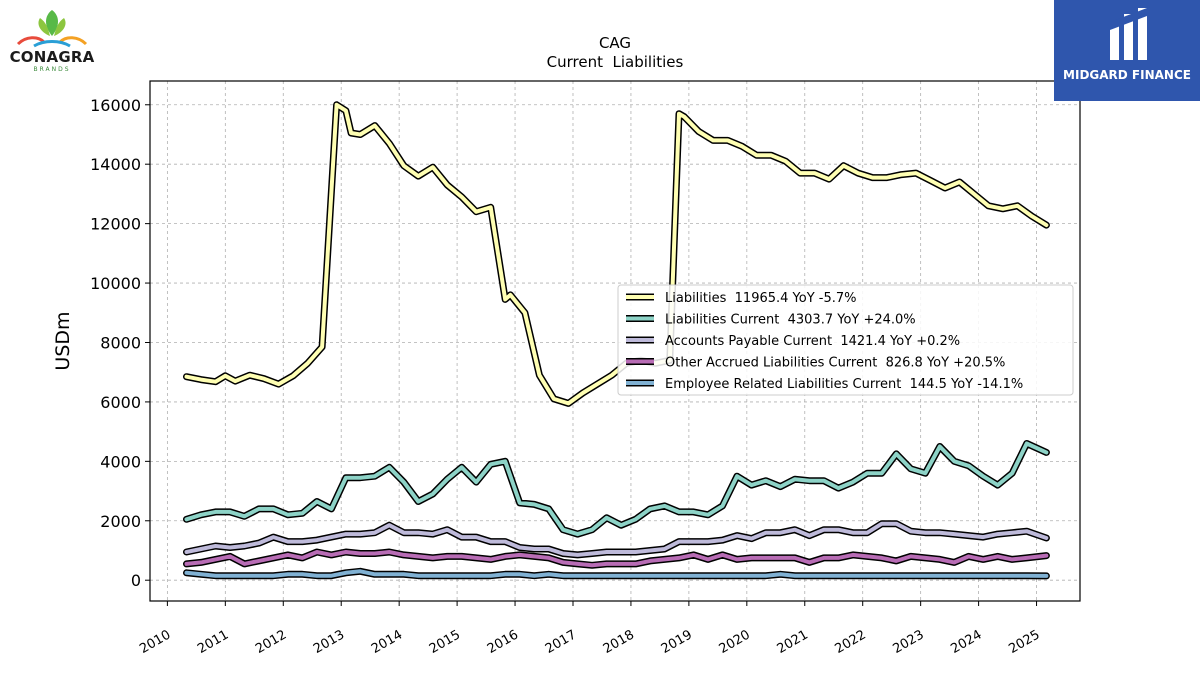  I want to click on conagra-wordmark: CONAGRA, so click(52, 57).